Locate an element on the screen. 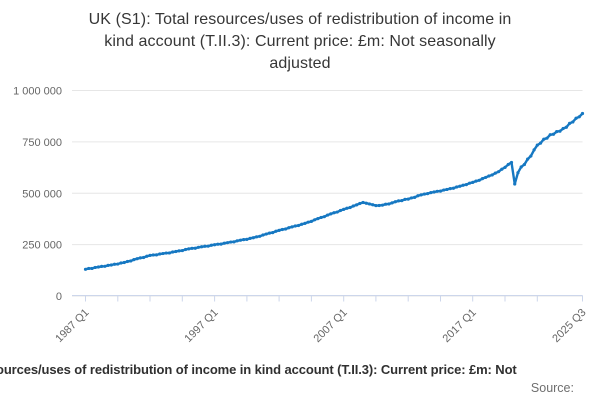 The image size is (600, 400). x-axis-label: 1987 Q1 is located at coordinates (72, 326).